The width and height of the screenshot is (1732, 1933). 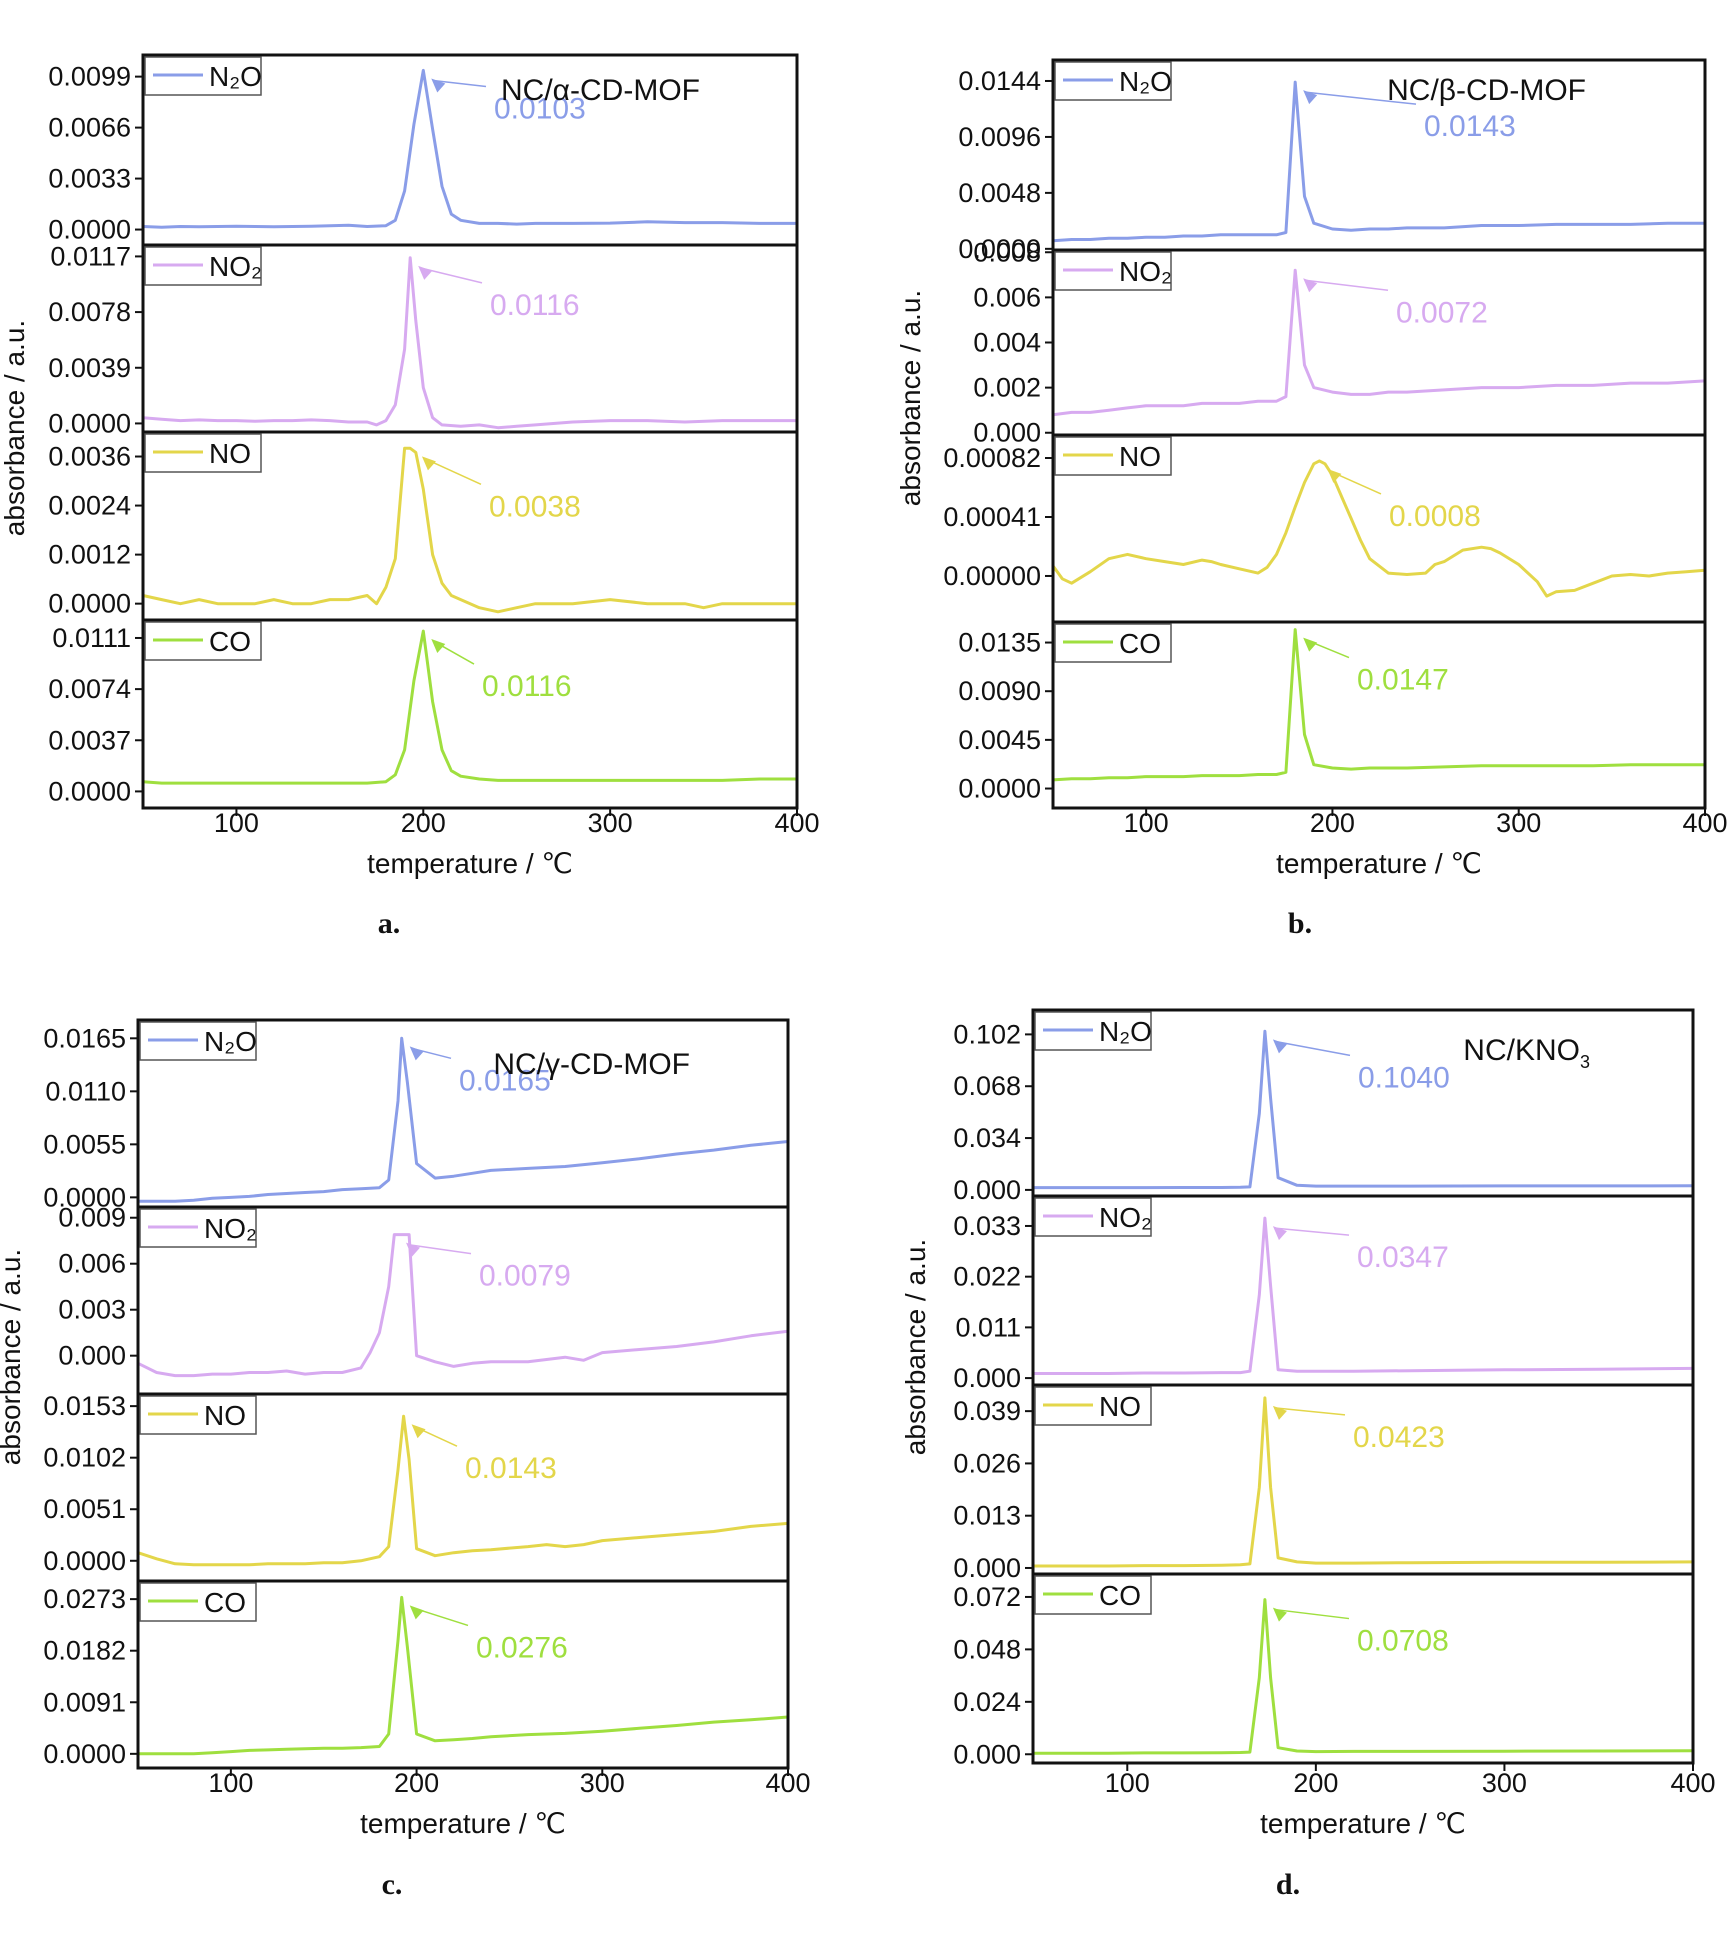 I want to click on y-tick-label: 0.0117, so click(x=90, y=256).